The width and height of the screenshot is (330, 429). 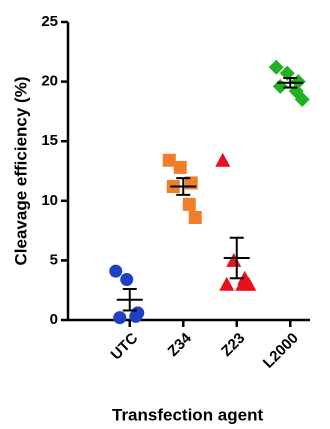 I want to click on y-tick-label: 0, so click(x=54, y=319).